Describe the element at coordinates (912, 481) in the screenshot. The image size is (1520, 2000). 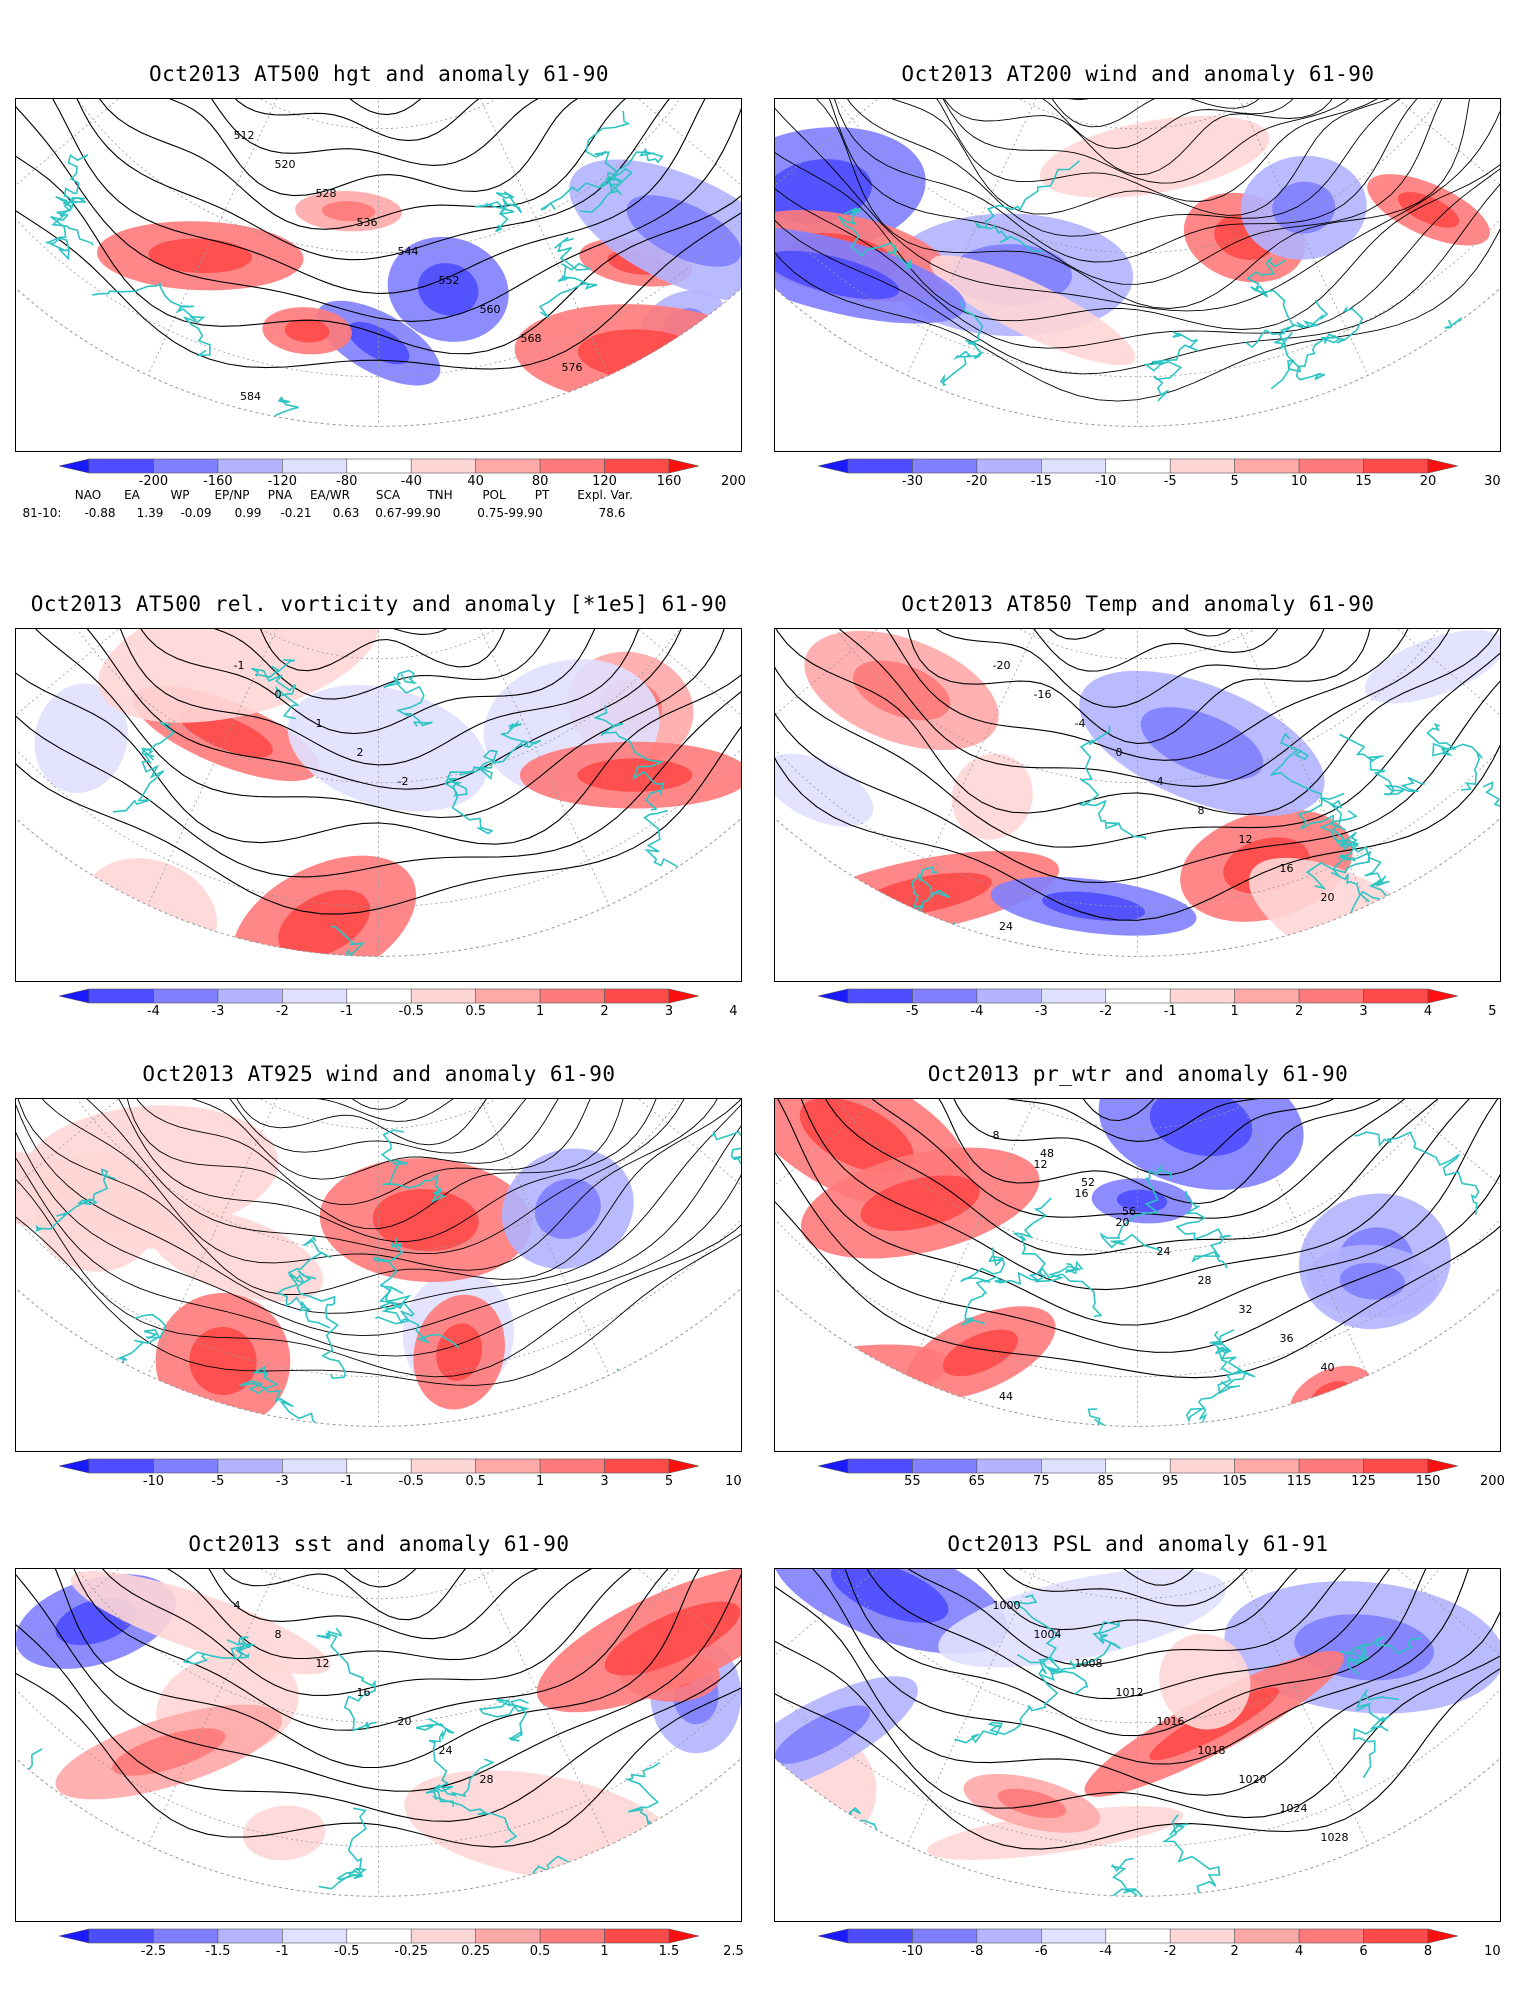
I see `colorbar-tick-label: -30` at that location.